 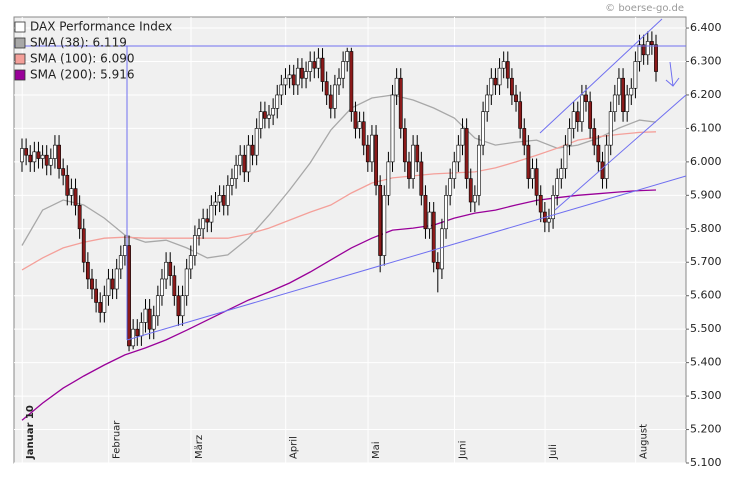 What do you see at coordinates (82, 59) in the screenshot?
I see `legend-label: SMA (100): 6.090` at bounding box center [82, 59].